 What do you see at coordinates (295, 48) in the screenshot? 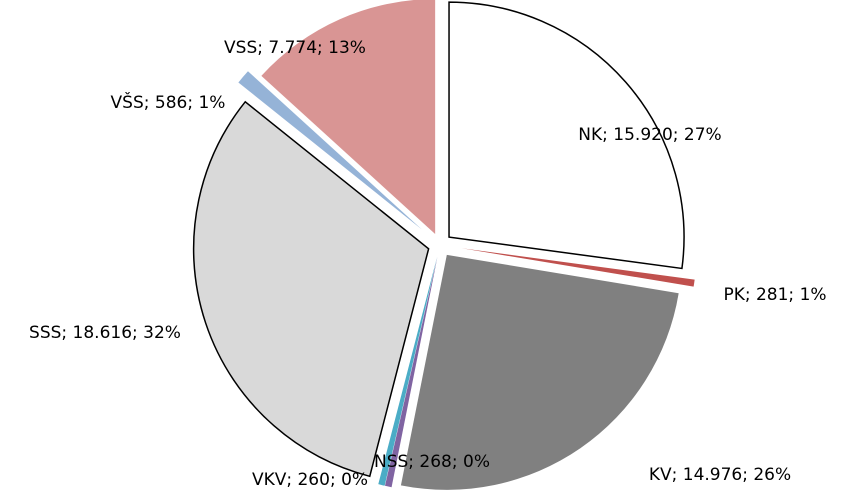
I see `data-label: VSS; 7.774; 13%` at bounding box center [295, 48].